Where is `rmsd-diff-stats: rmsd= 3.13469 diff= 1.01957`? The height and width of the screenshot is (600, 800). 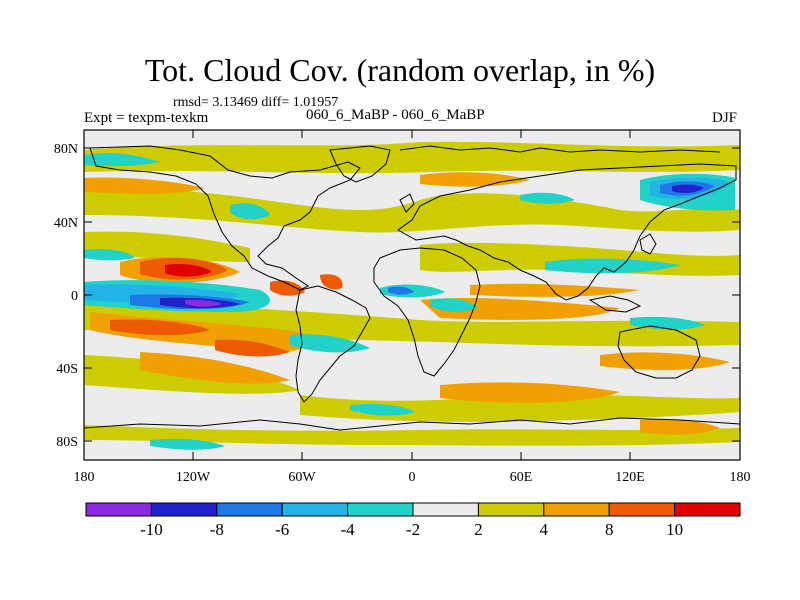
rmsd-diff-stats: rmsd= 3.13469 diff= 1.01957 is located at coordinates (256, 102).